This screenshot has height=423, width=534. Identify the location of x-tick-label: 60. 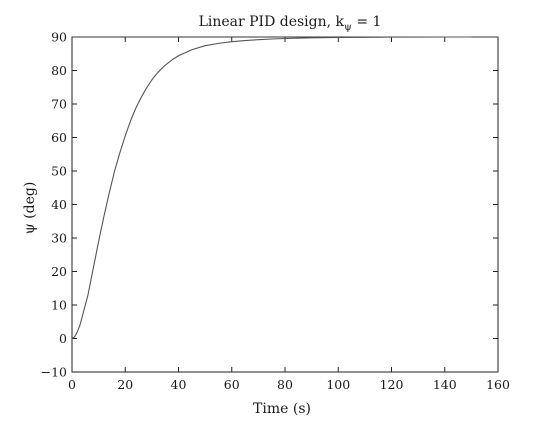
(232, 384).